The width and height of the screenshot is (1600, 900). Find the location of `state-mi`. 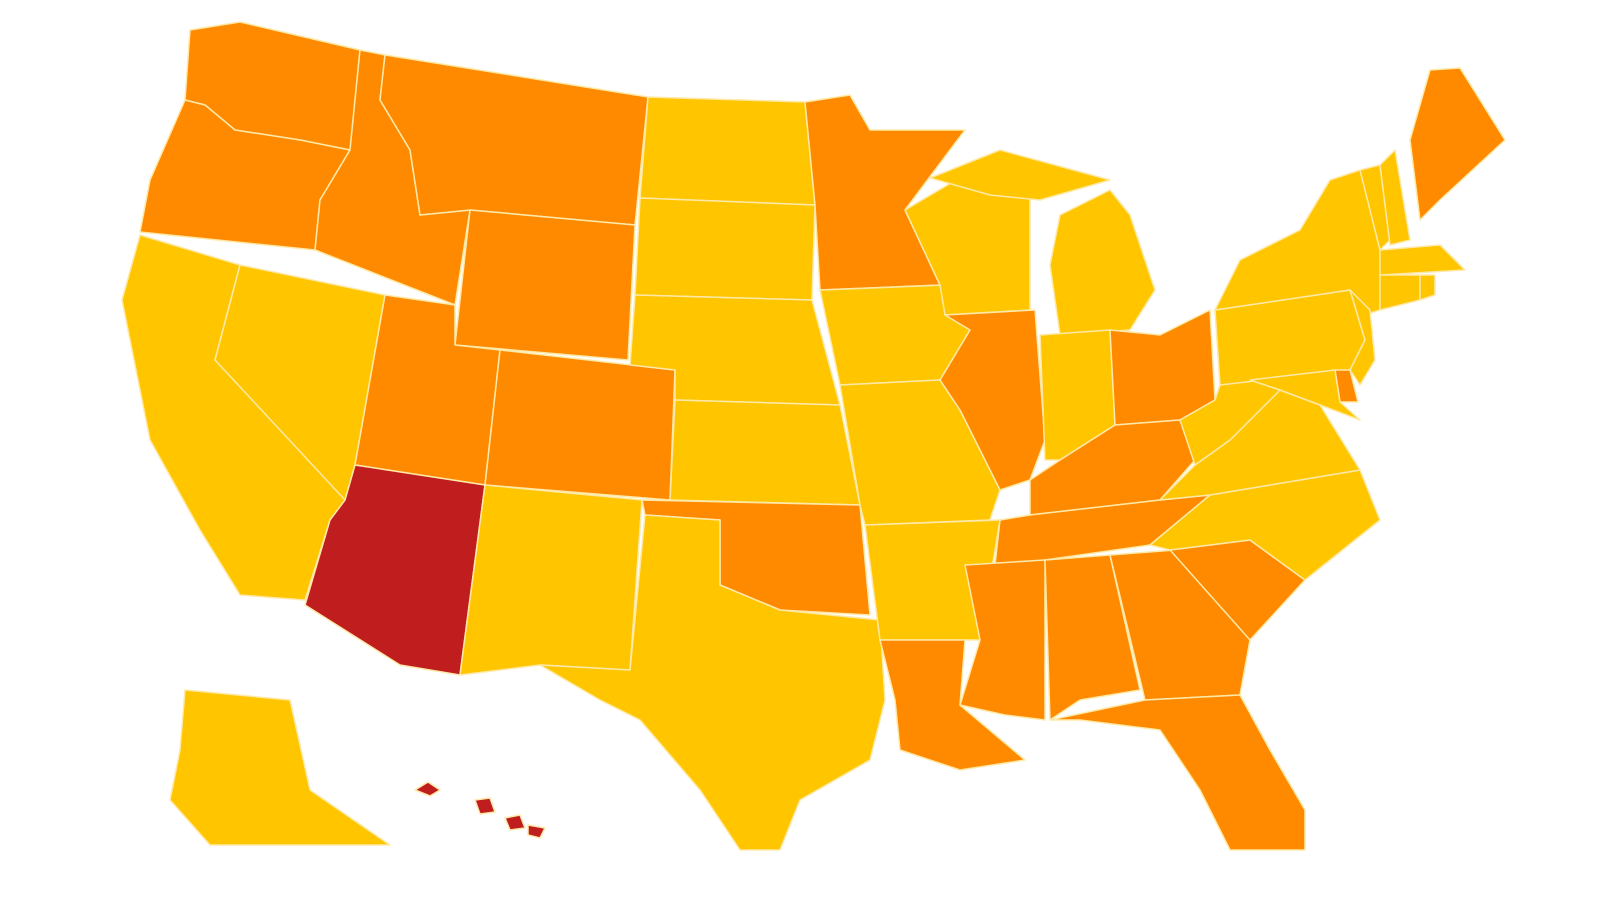

state-mi is located at coordinates (1042, 242).